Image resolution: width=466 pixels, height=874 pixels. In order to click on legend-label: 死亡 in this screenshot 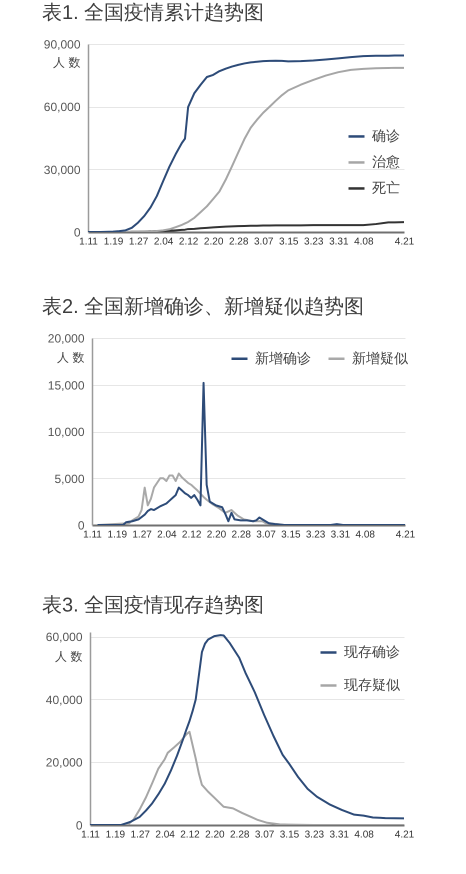, I will do `click(386, 187)`.